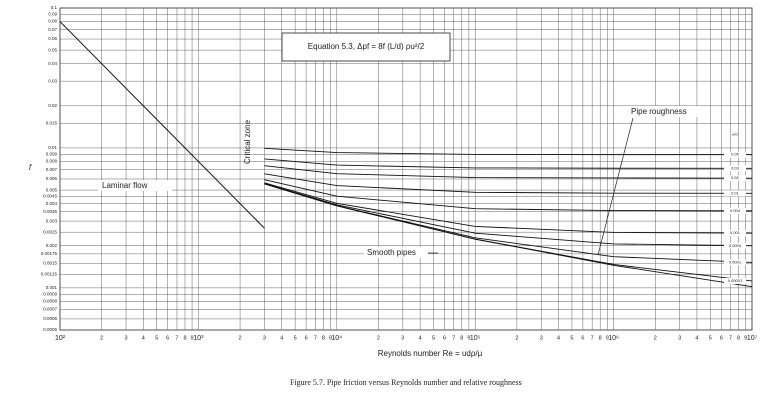  Describe the element at coordinates (198, 338) in the screenshot. I see `x-tick-label: 10³` at that location.